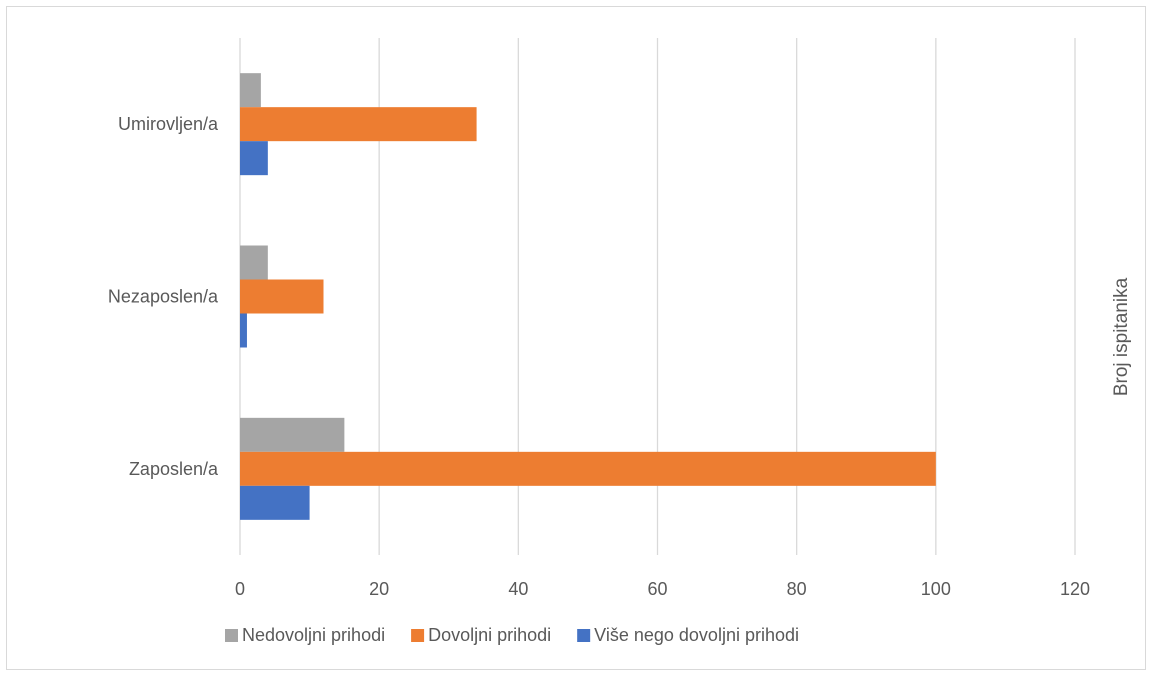 The height and width of the screenshot is (675, 1153). Describe the element at coordinates (240, 589) in the screenshot. I see `x-tick-label: 0` at that location.